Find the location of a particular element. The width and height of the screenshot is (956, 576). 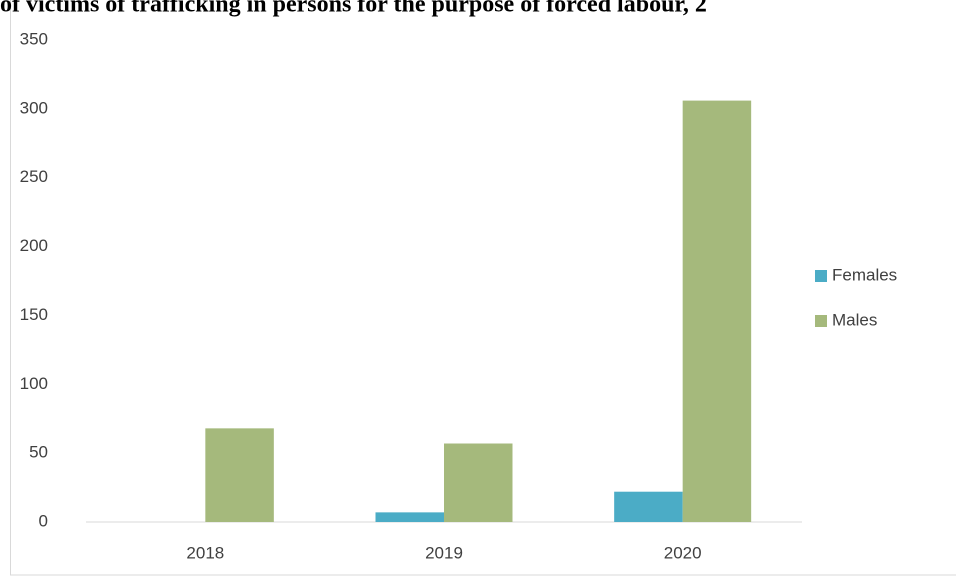

x-tick-label: 2019 is located at coordinates (444, 552).